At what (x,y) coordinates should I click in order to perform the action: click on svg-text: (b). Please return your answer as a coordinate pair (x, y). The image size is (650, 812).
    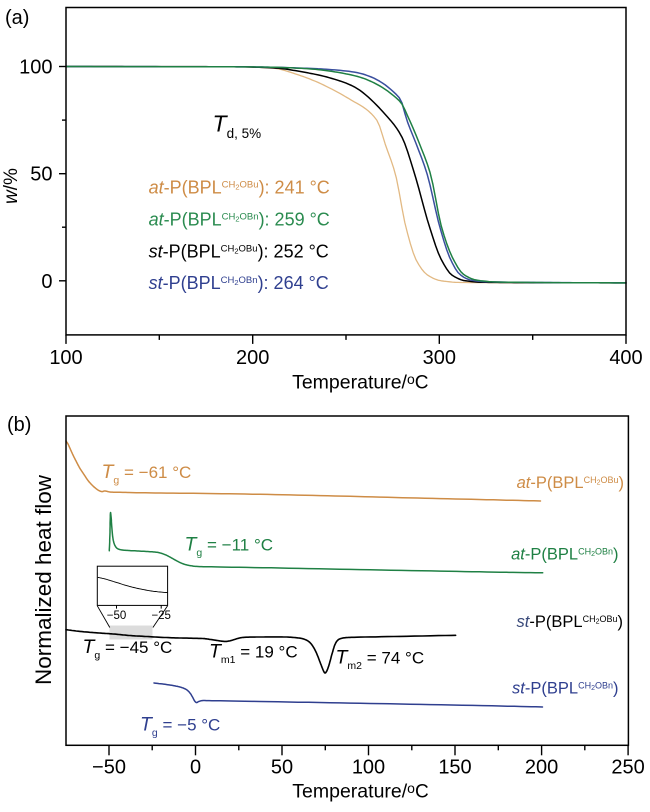
    Looking at the image, I should click on (19, 425).